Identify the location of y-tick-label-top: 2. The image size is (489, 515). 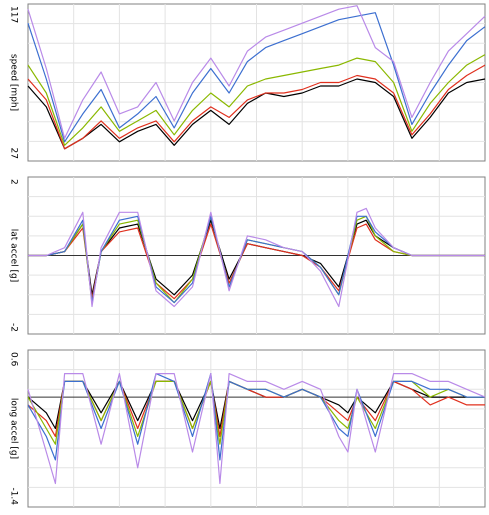
(14, 182).